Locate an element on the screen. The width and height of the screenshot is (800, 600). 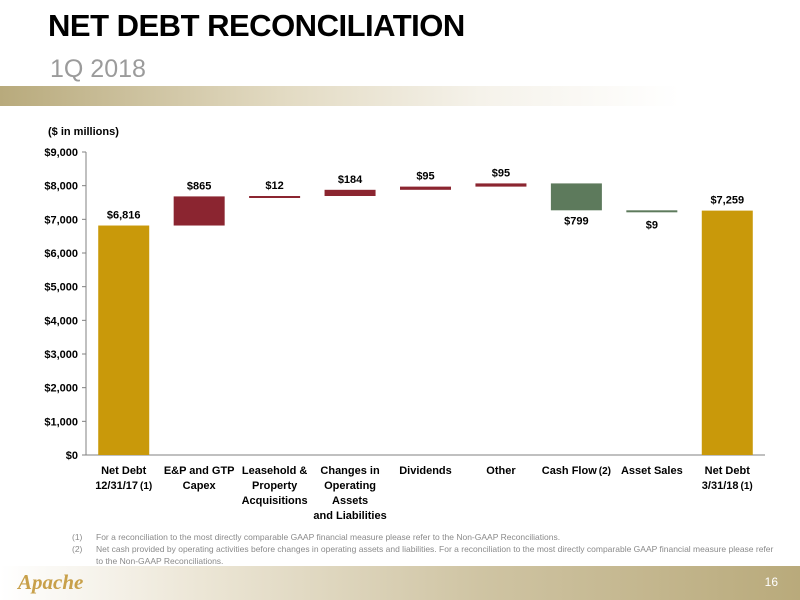
unit-label: ($ in millions) is located at coordinates (83, 132).